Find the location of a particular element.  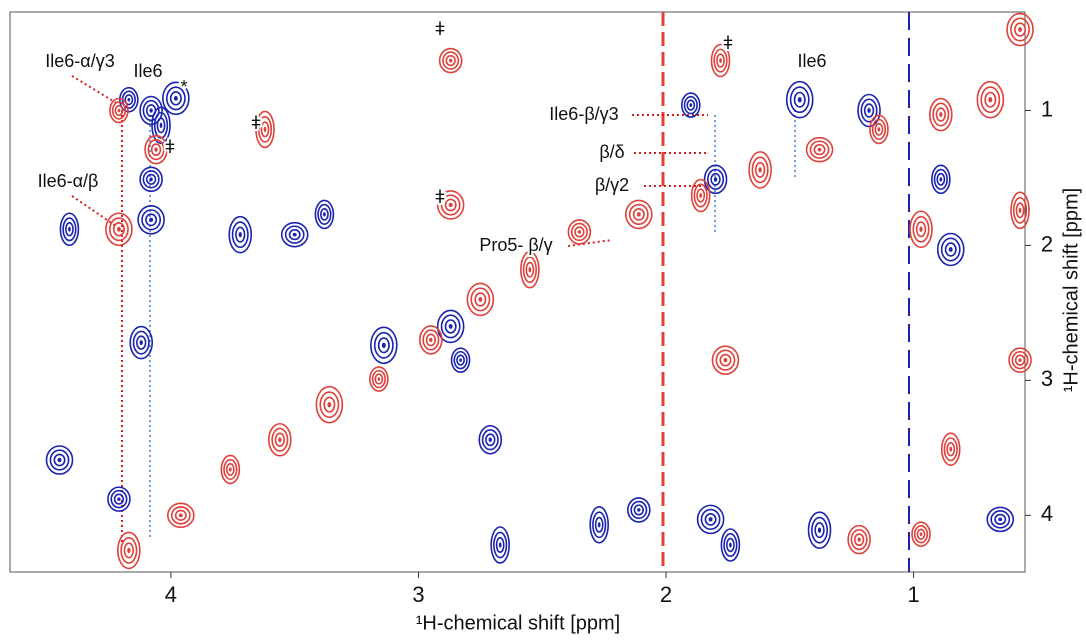

annotation: β/δ is located at coordinates (611, 152).